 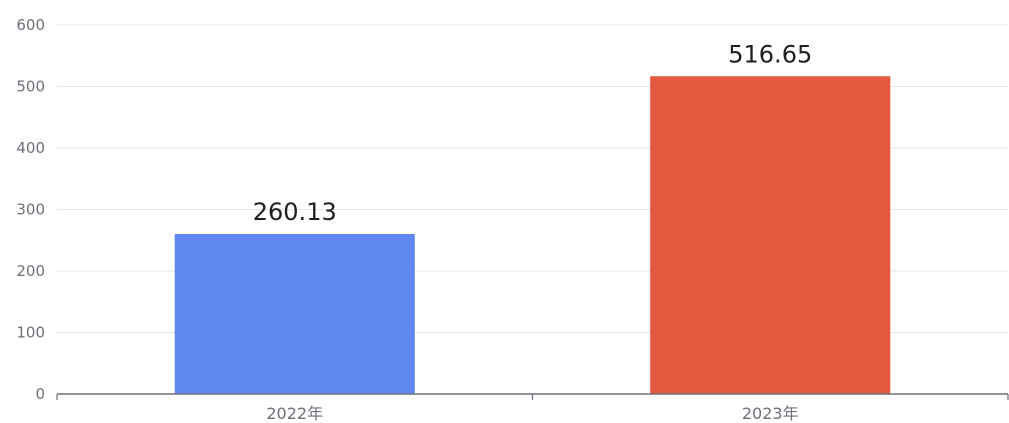 I want to click on x-tick-label: 2022年, so click(x=294, y=413).